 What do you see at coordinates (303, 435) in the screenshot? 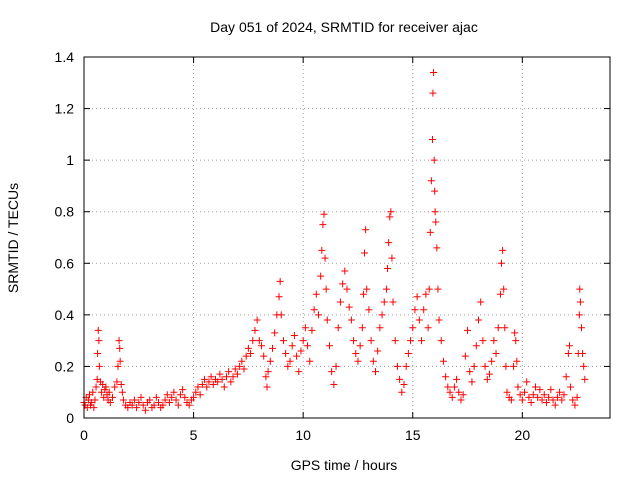
I see `x-tick-label: 10` at bounding box center [303, 435].